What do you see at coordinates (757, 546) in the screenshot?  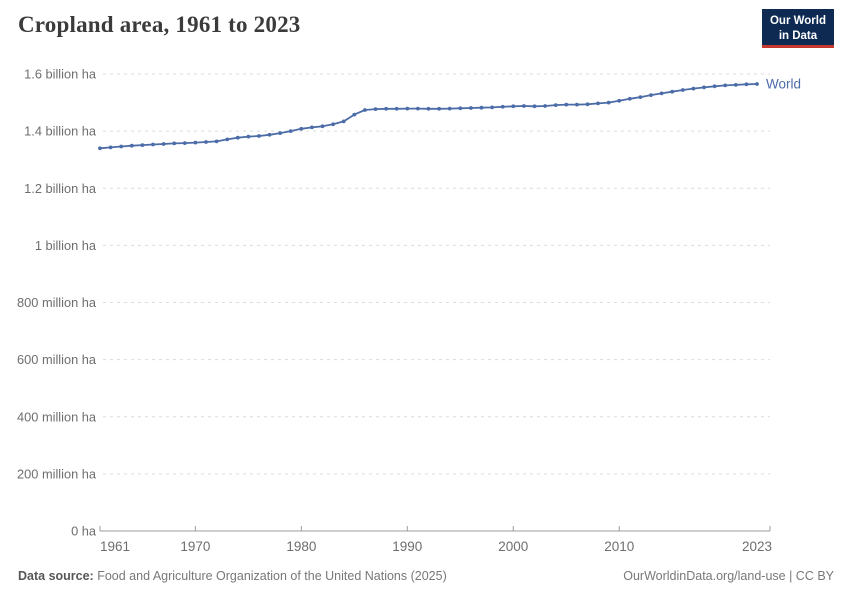 I see `x-axis-tick-label: 2023` at bounding box center [757, 546].